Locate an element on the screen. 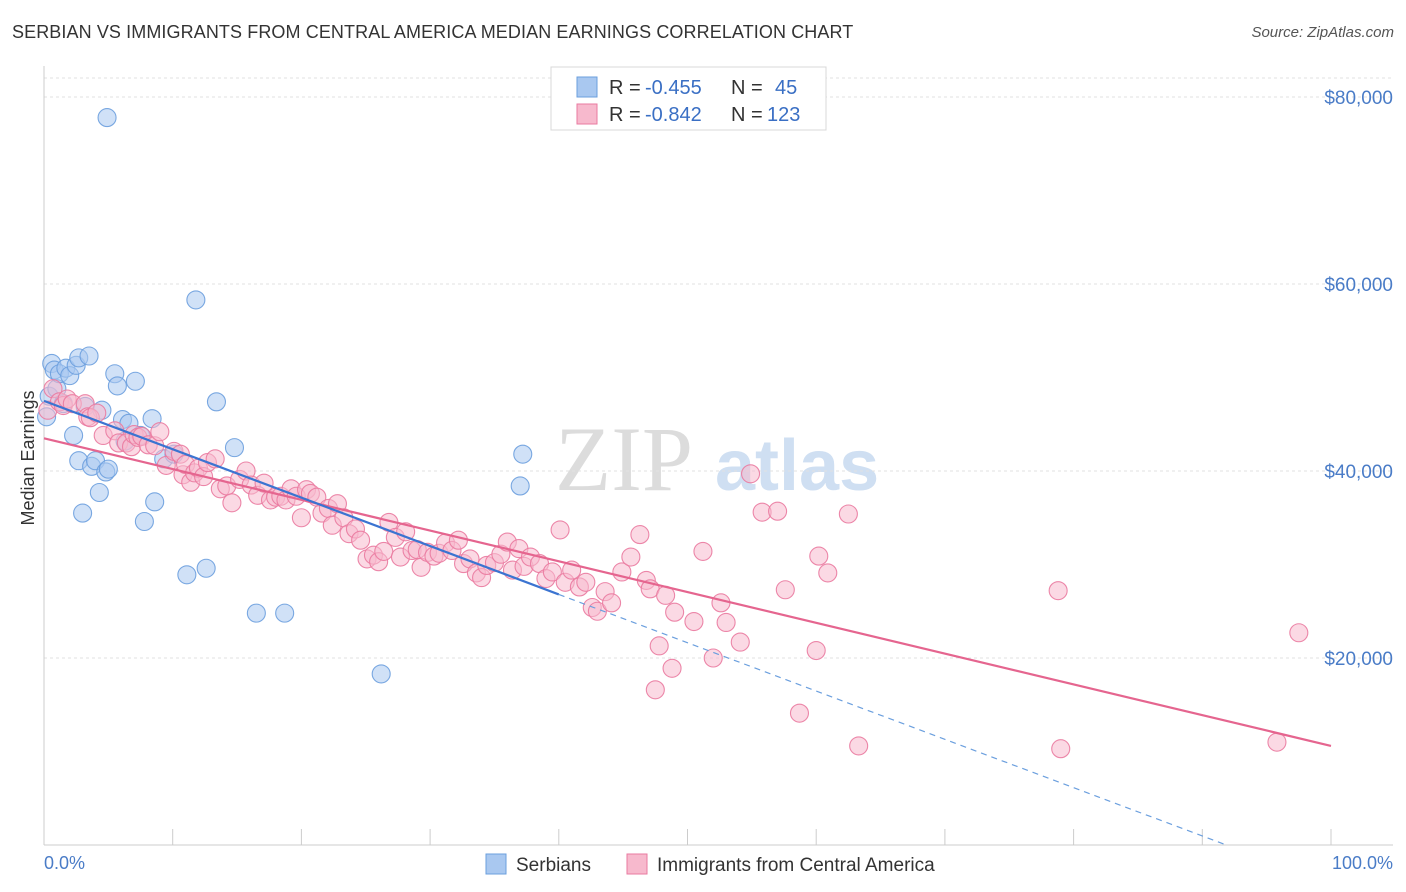 This screenshot has height=892, width=1406. legend-bottom-label-serbians: Serbians is located at coordinates (553, 865).